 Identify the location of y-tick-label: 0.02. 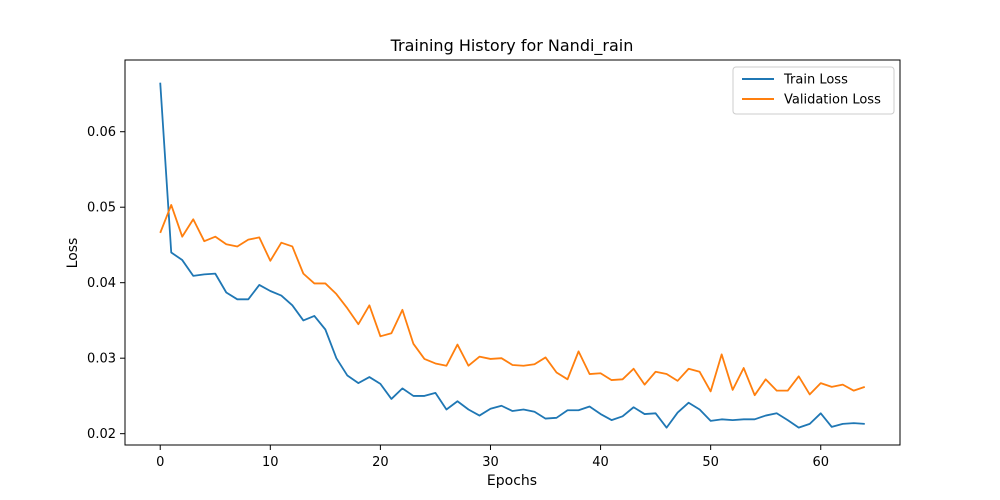
(101, 434).